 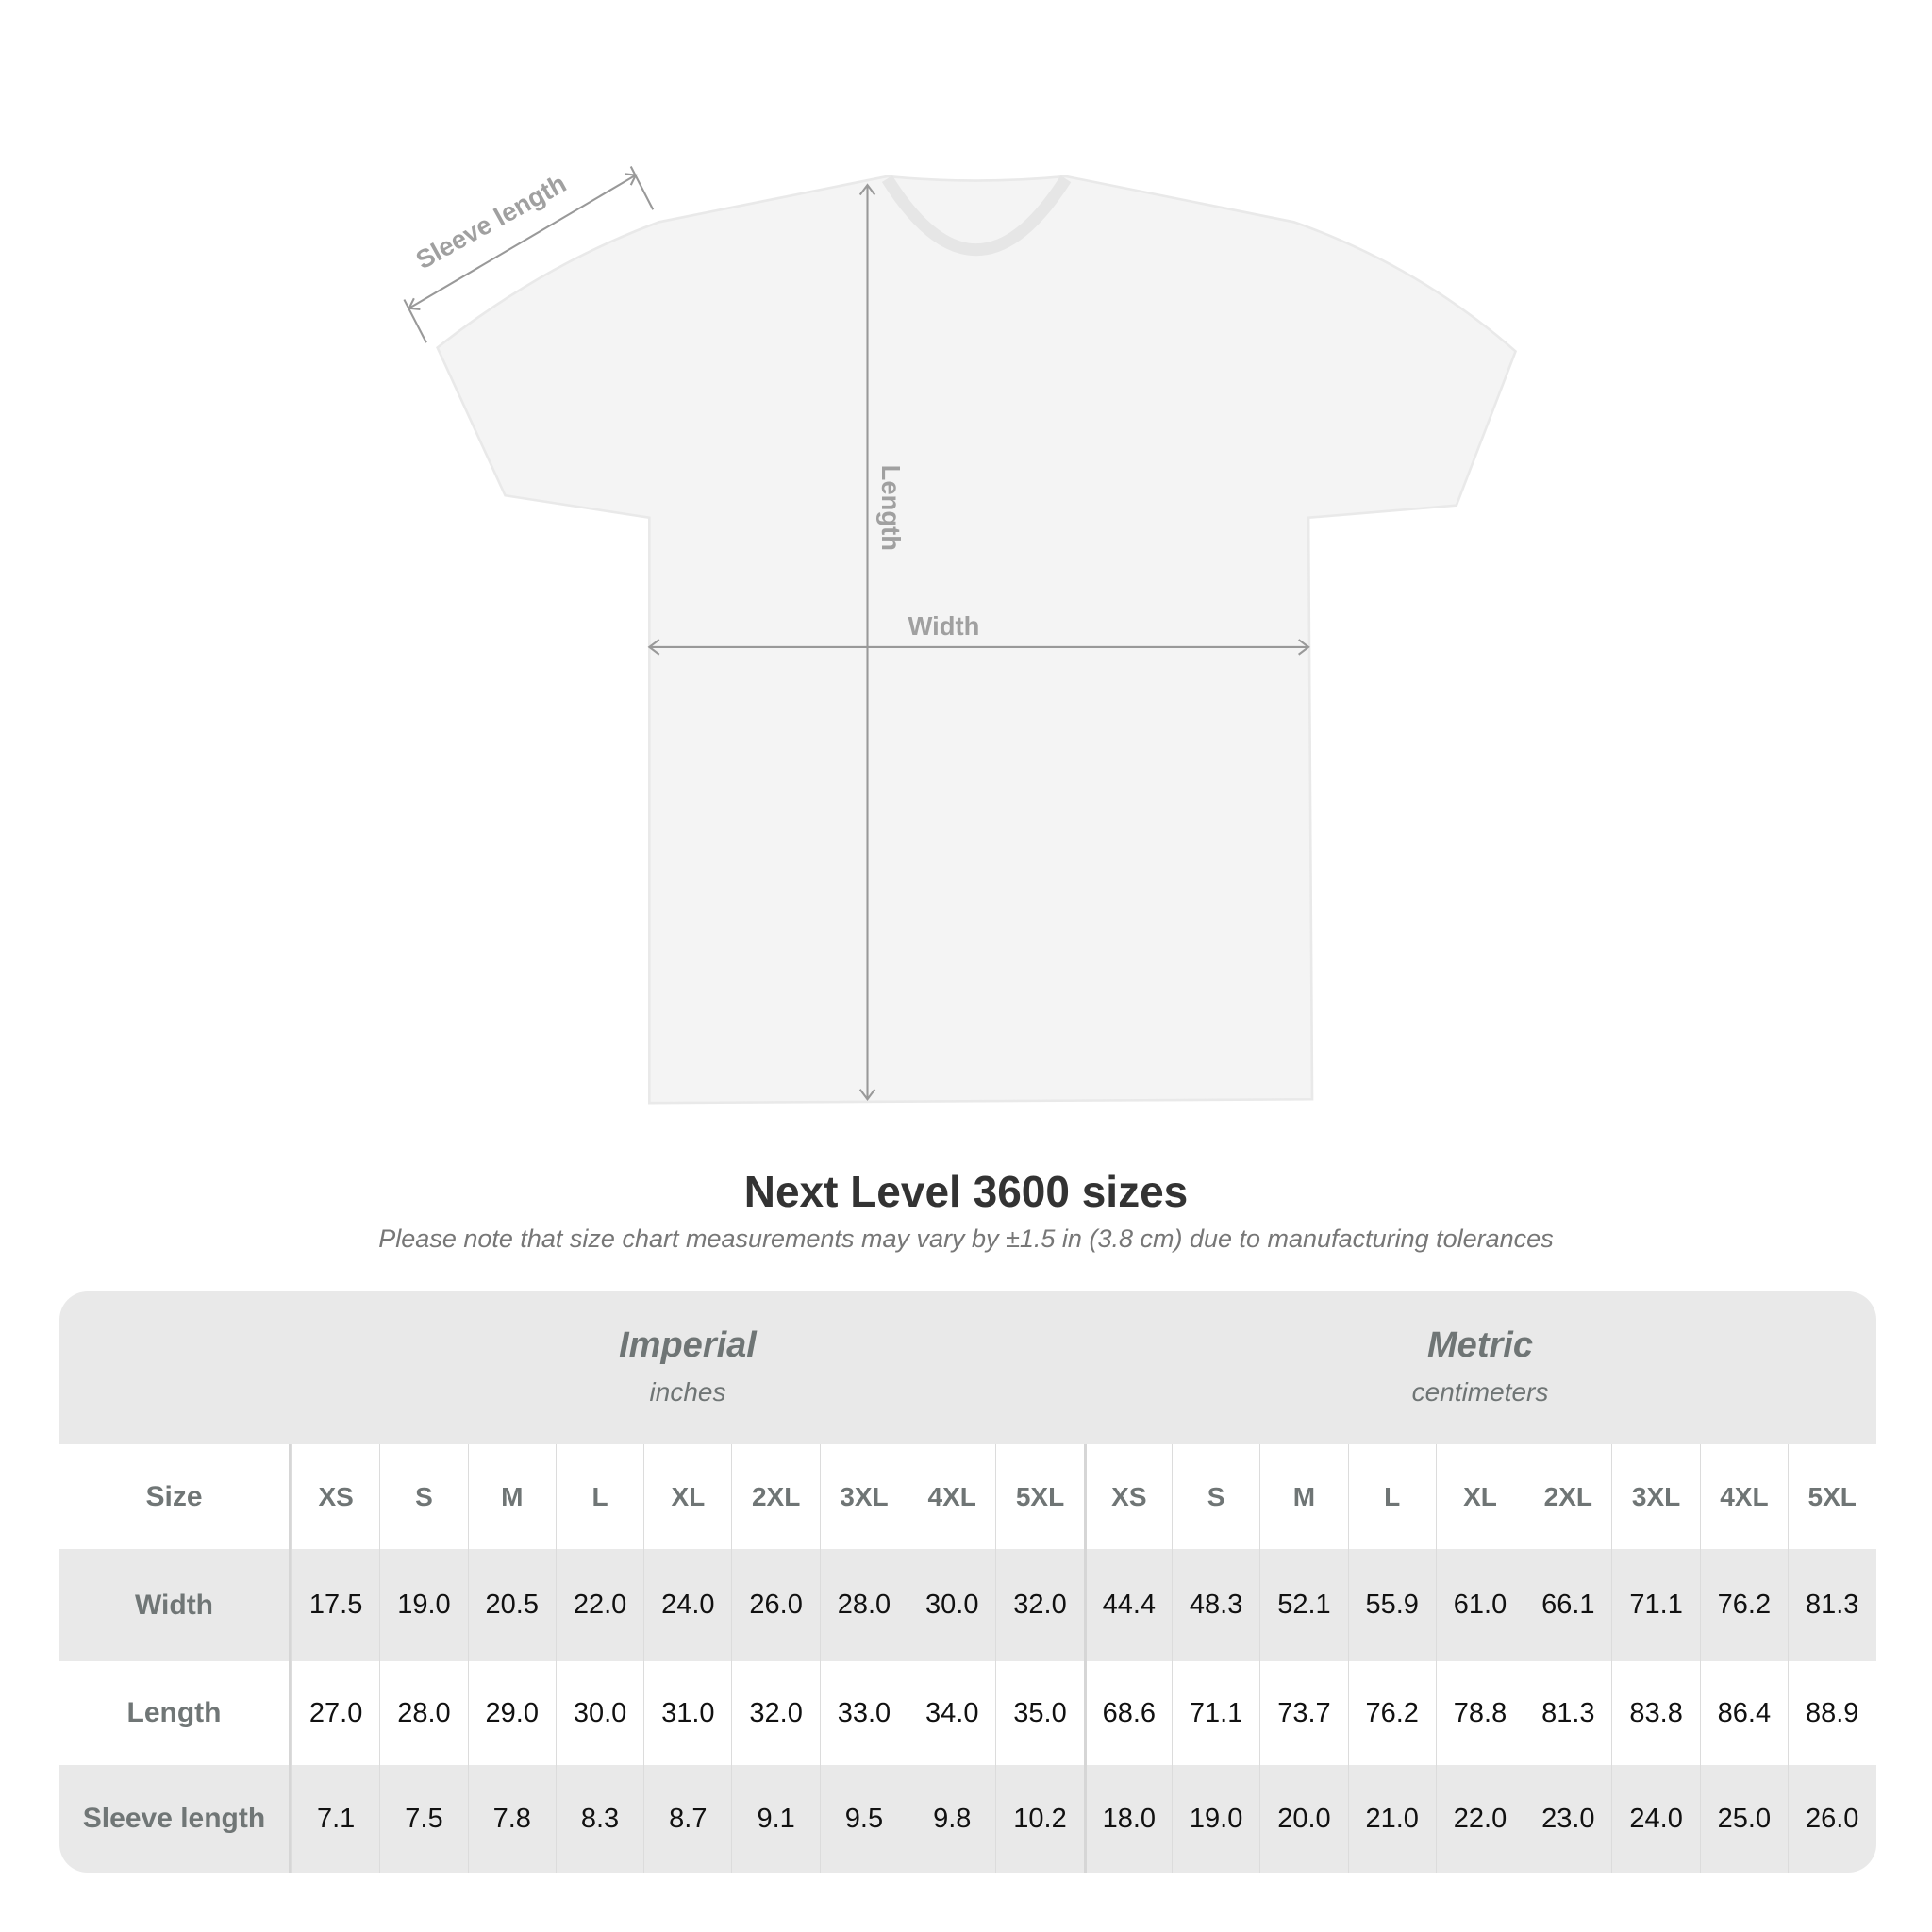 I want to click on size-imperial: 5XL, so click(x=1039, y=1496).